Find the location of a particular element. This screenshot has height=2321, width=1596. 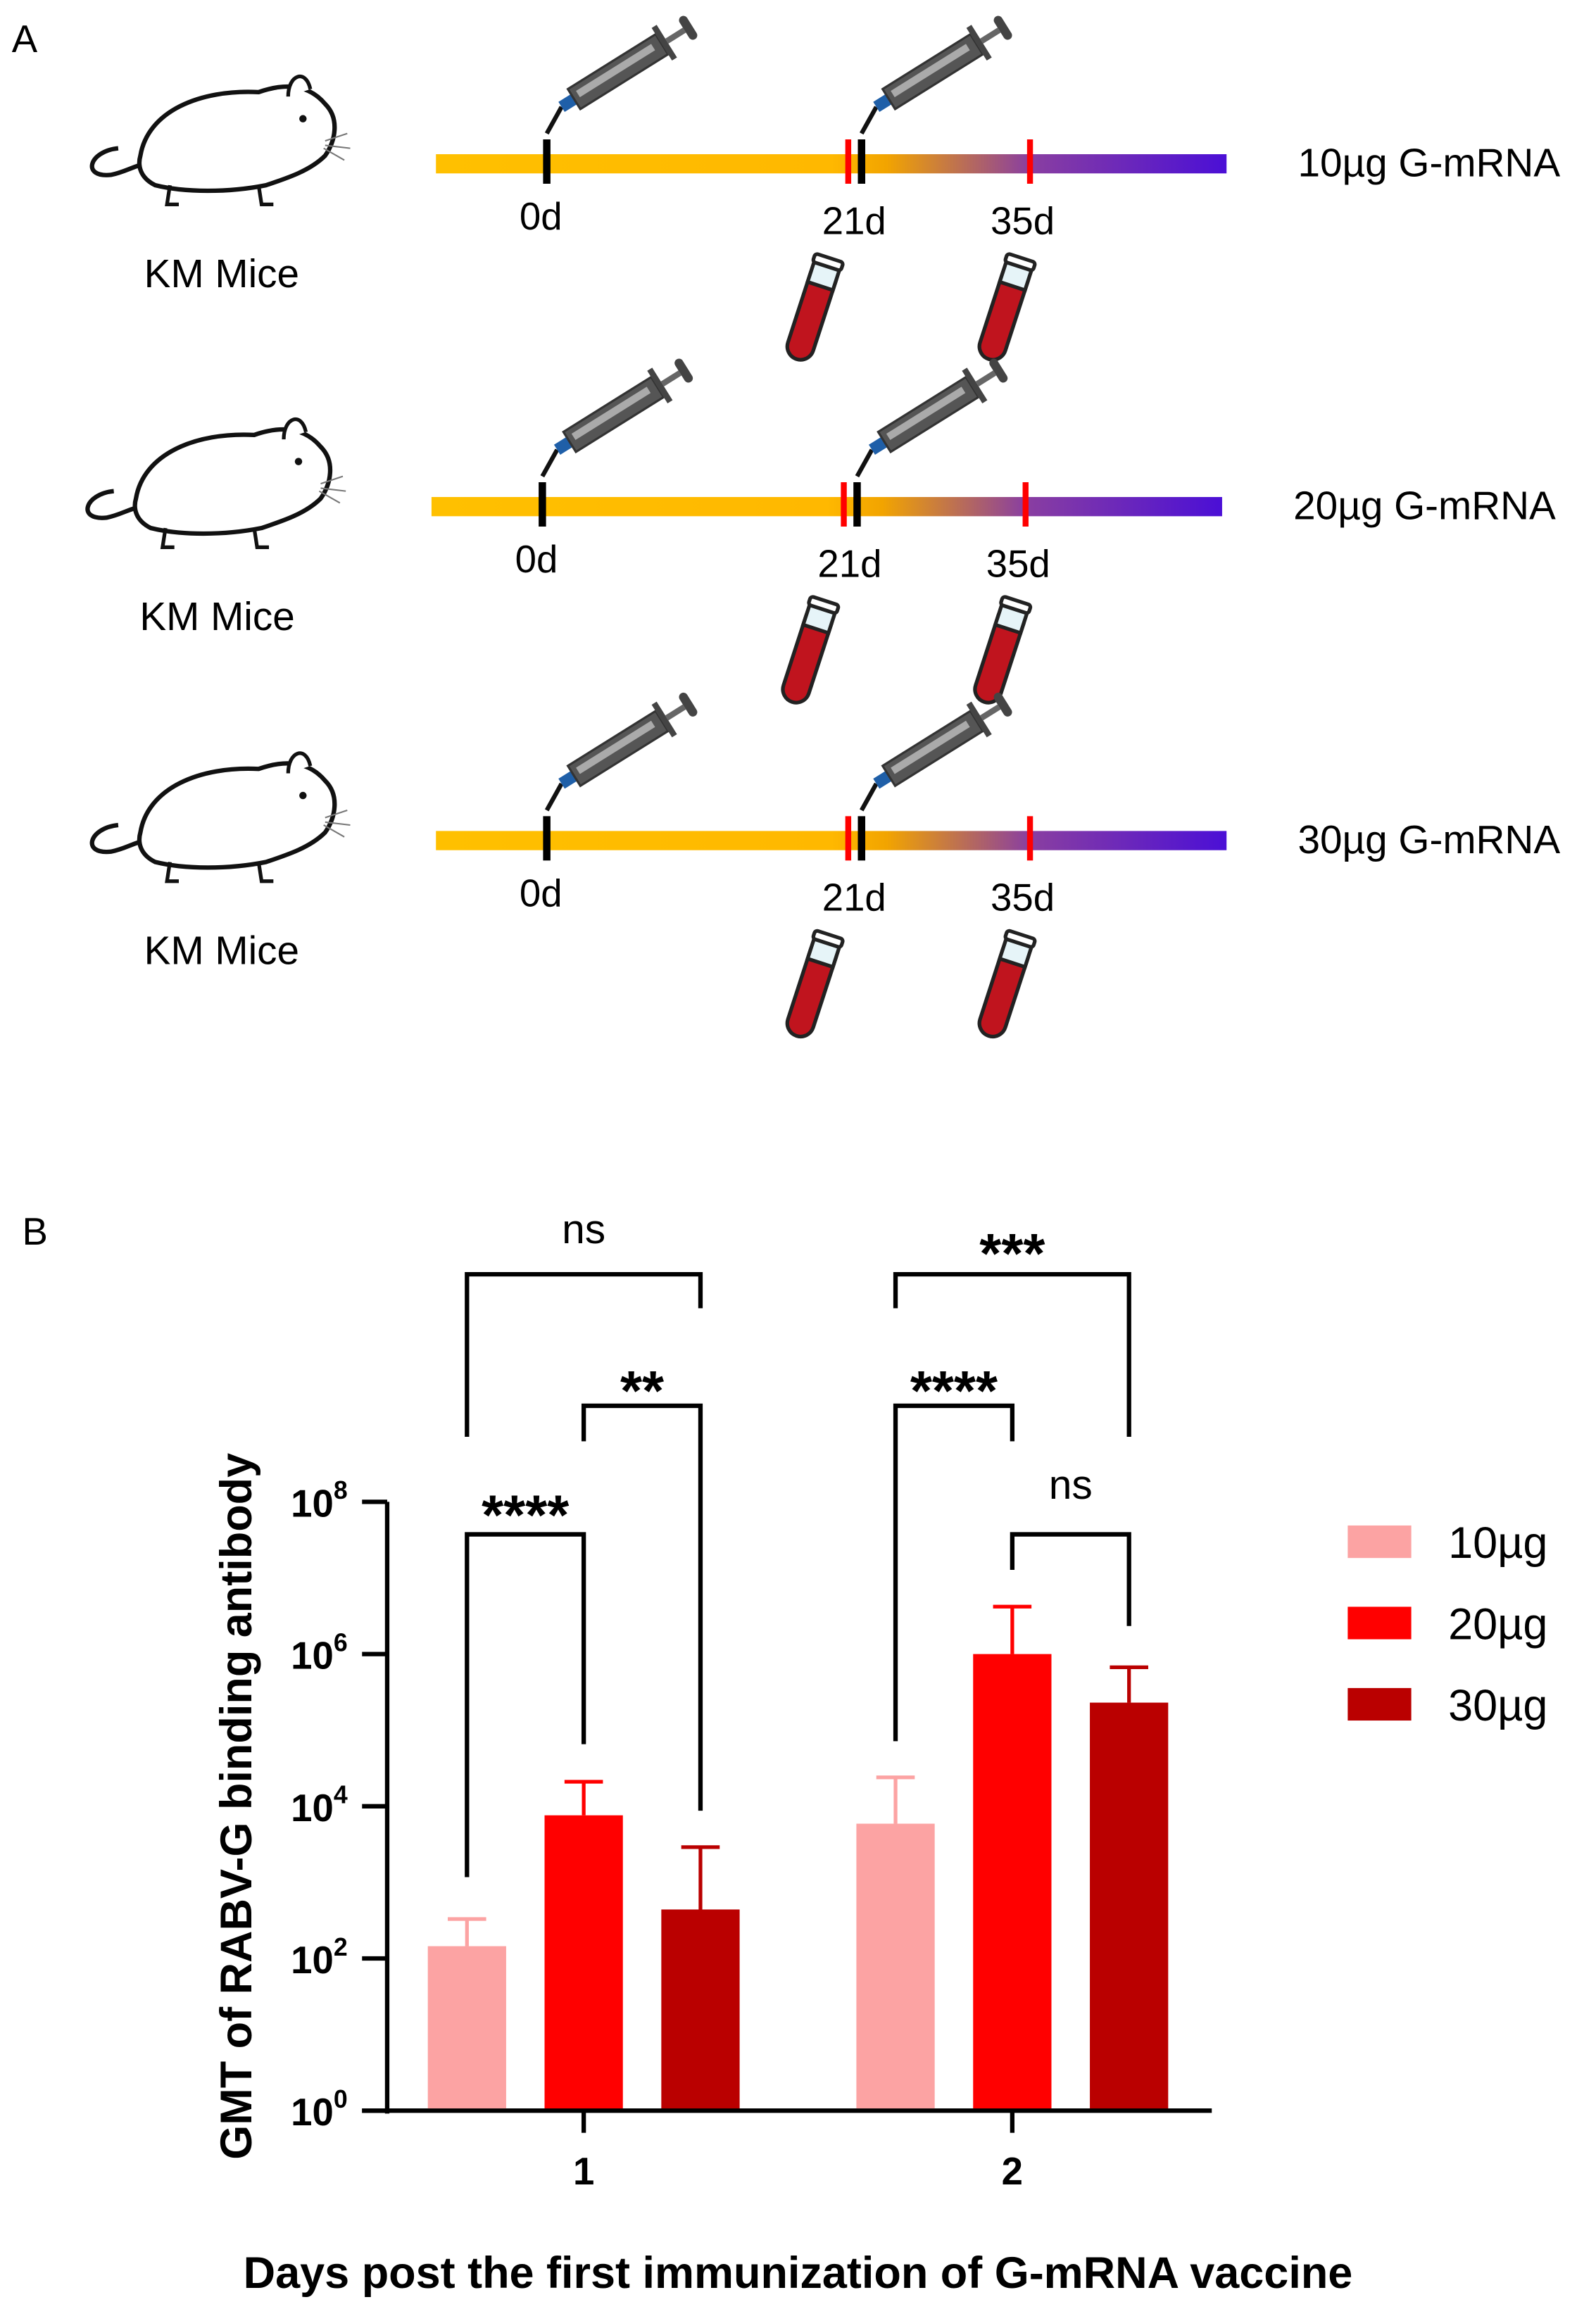

legend-item: 20µg is located at coordinates (1447, 1624).